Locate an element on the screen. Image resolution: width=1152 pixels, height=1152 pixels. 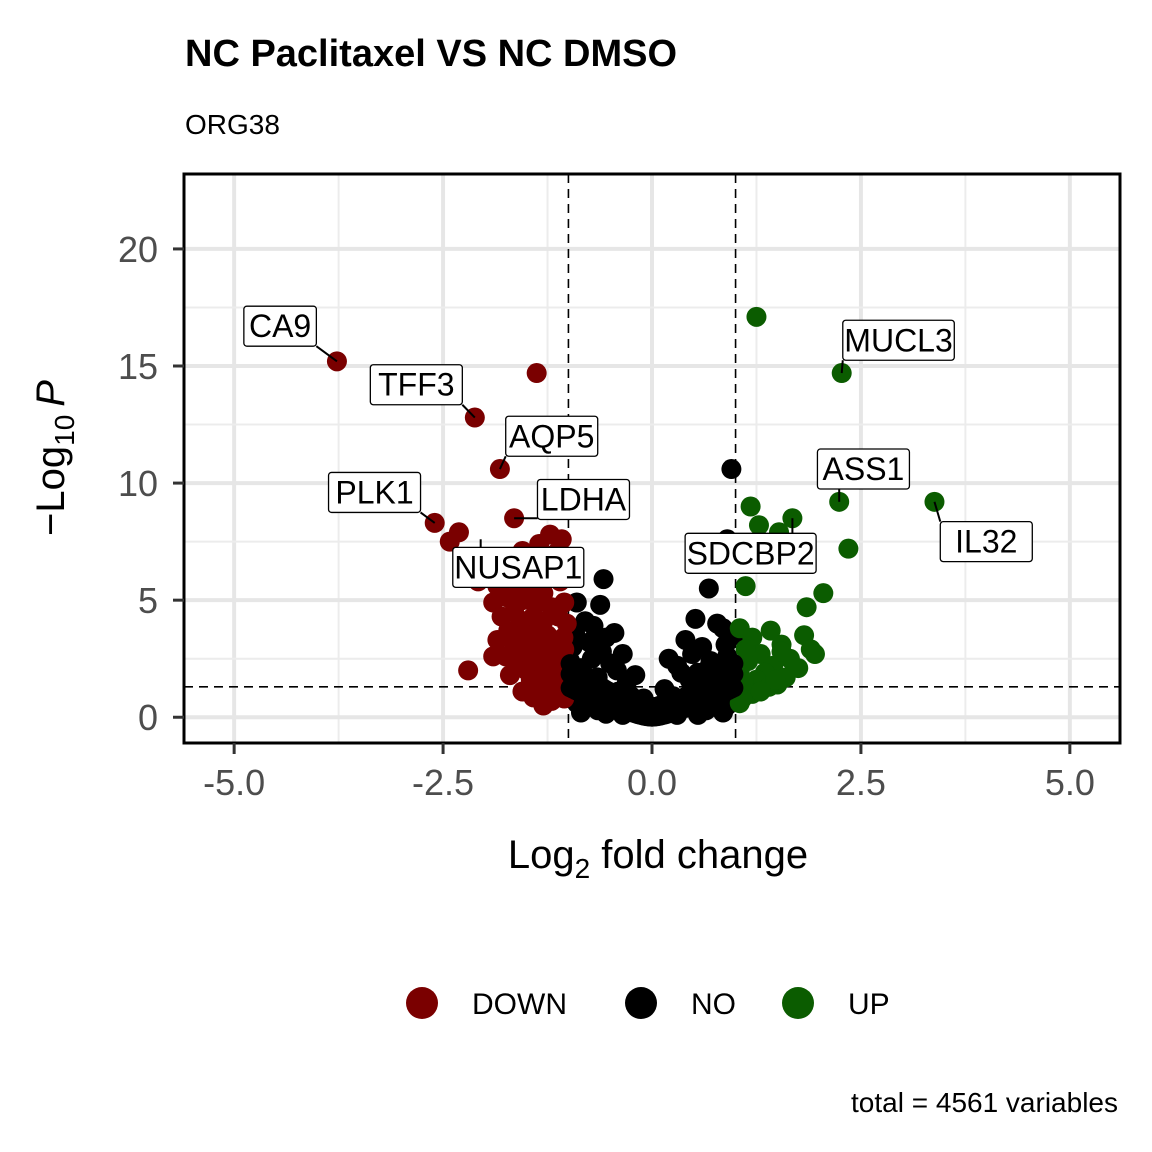
legend-swatch-up is located at coordinates (798, 1003).